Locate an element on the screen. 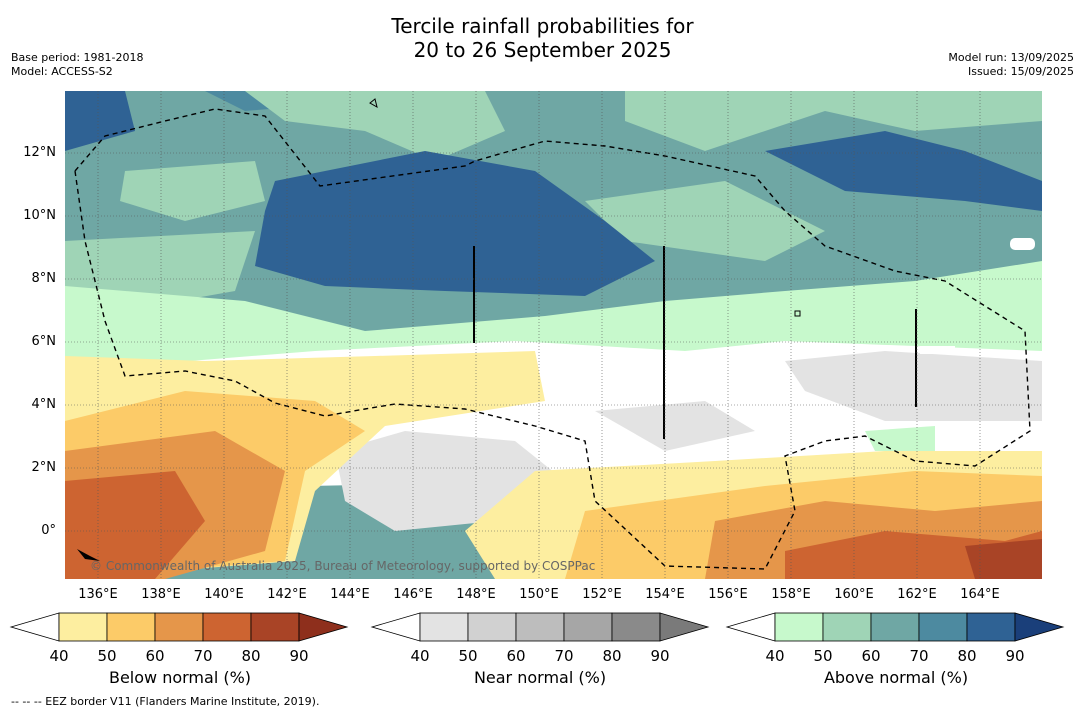  lon-tick-label: 158°E is located at coordinates (791, 594).